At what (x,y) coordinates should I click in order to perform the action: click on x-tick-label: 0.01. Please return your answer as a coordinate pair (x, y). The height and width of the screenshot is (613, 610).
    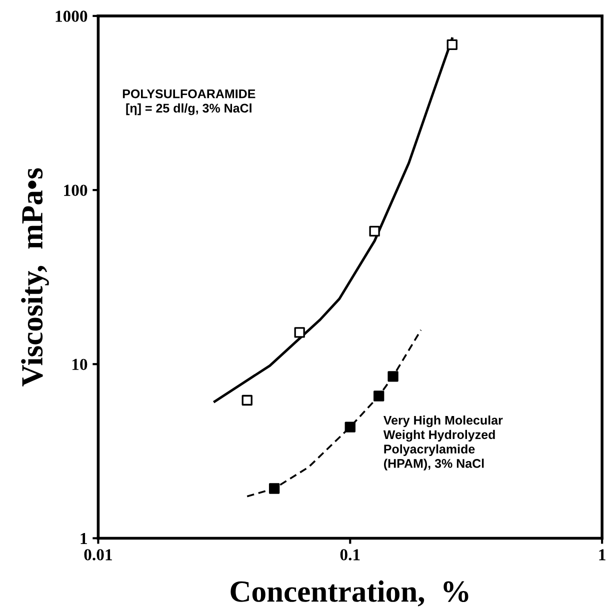
    Looking at the image, I should click on (98, 554).